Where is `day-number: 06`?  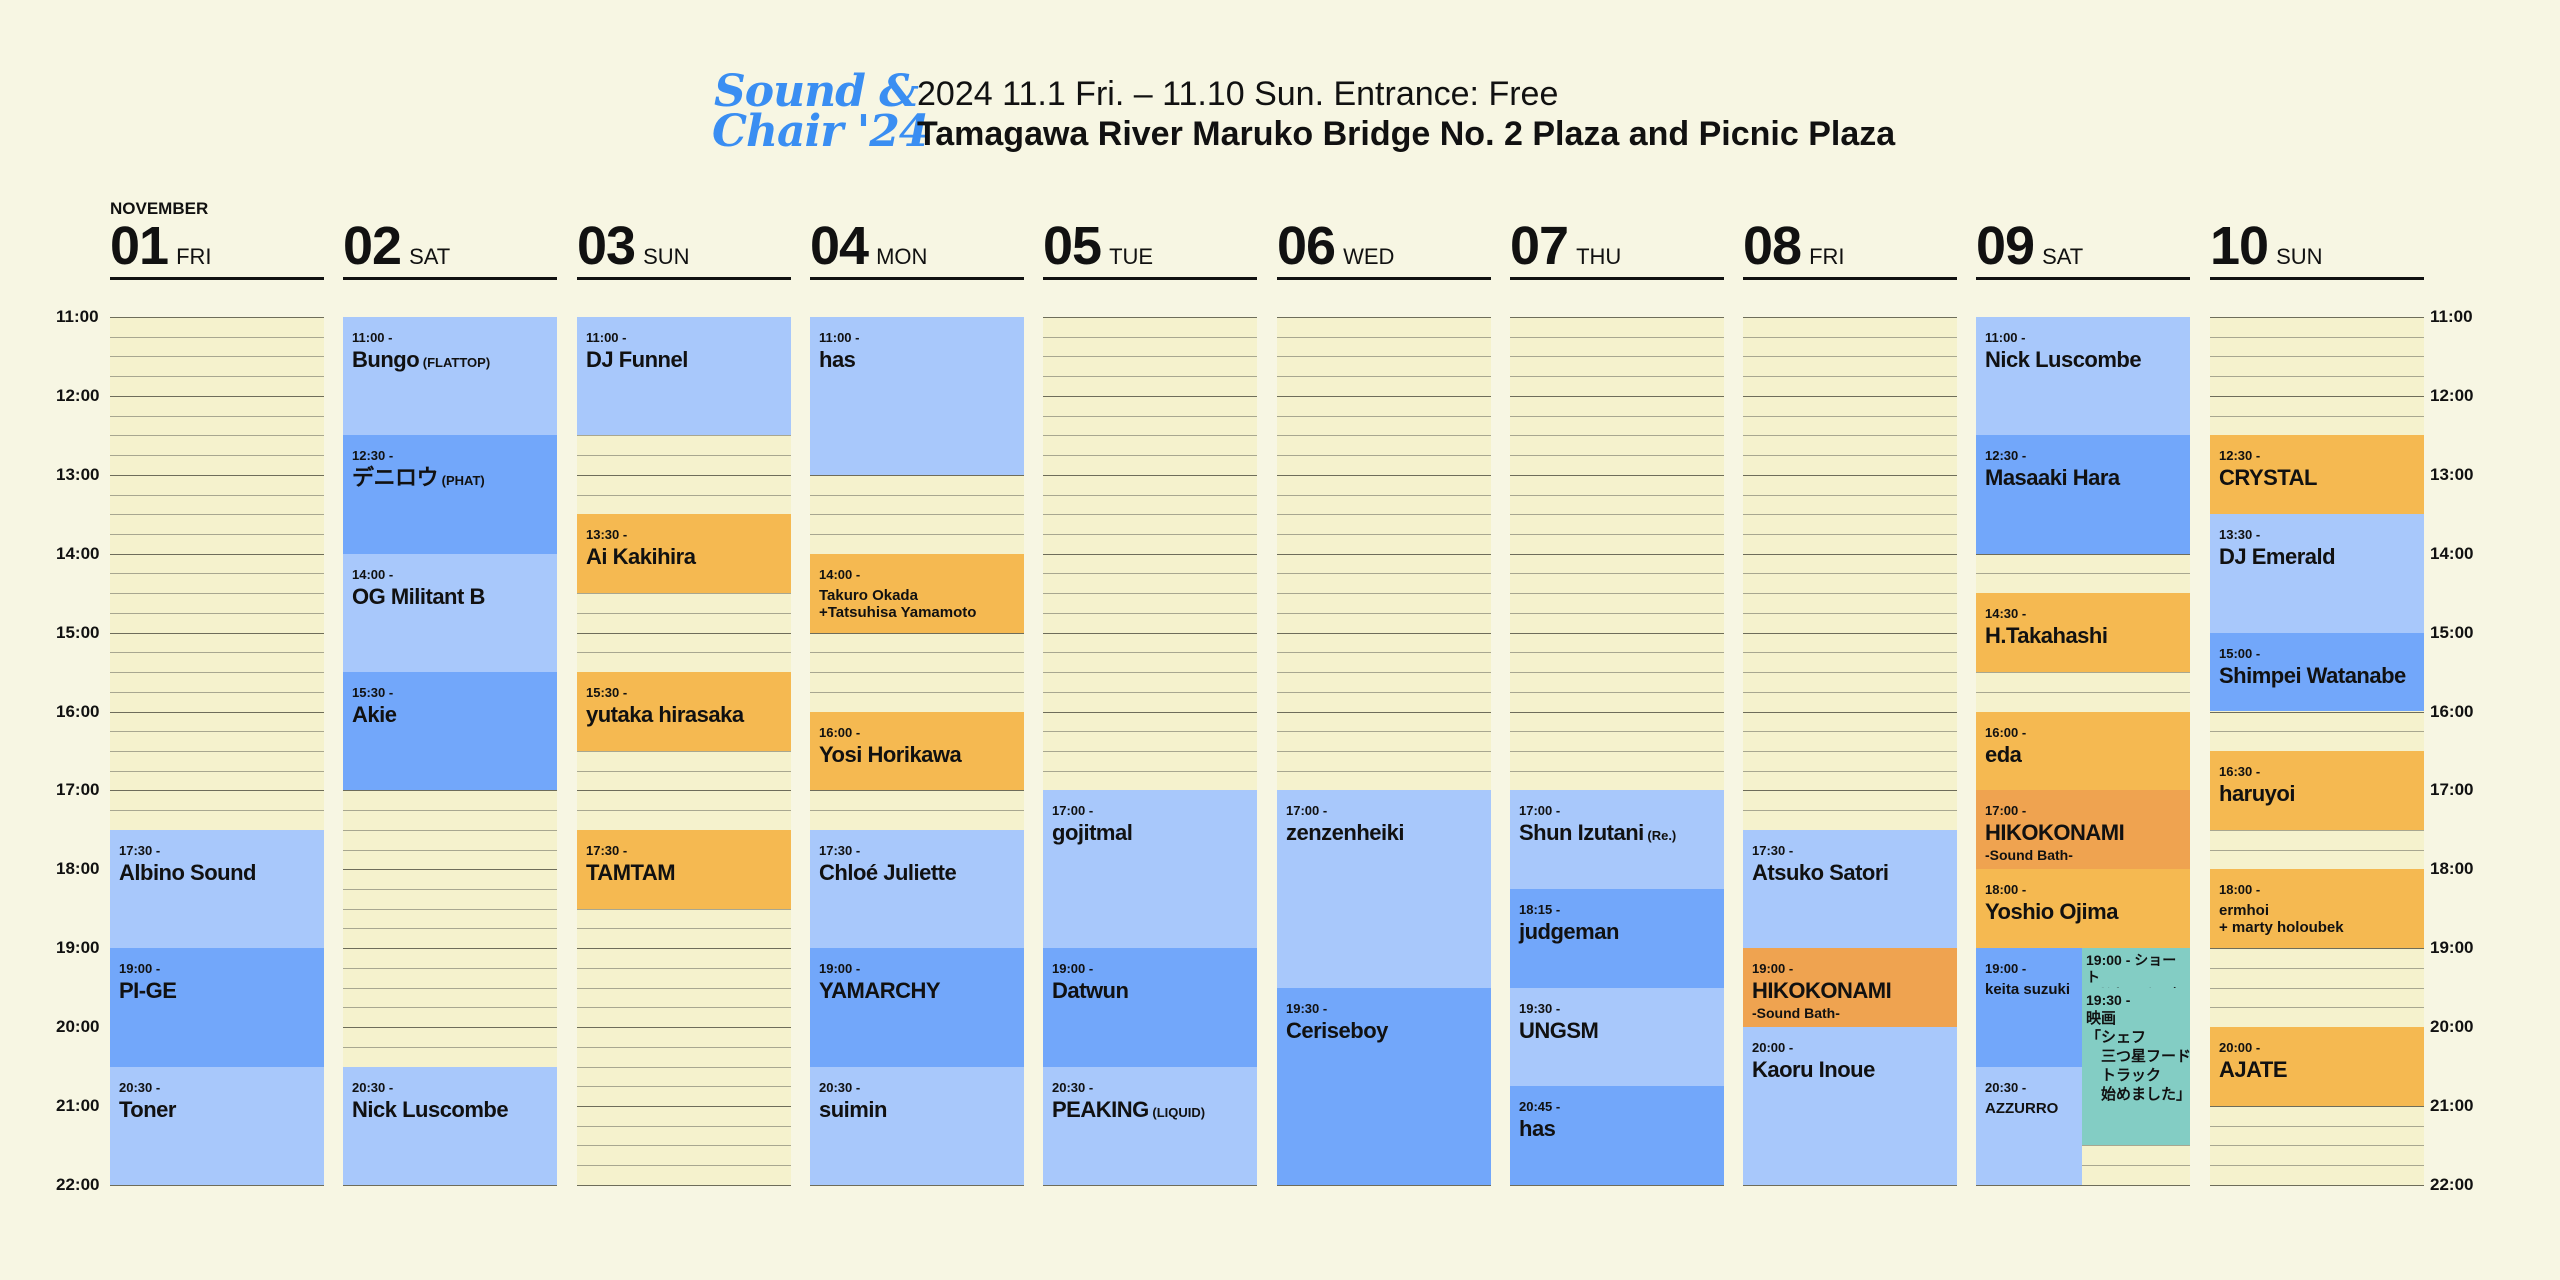
day-number: 06 is located at coordinates (1306, 246).